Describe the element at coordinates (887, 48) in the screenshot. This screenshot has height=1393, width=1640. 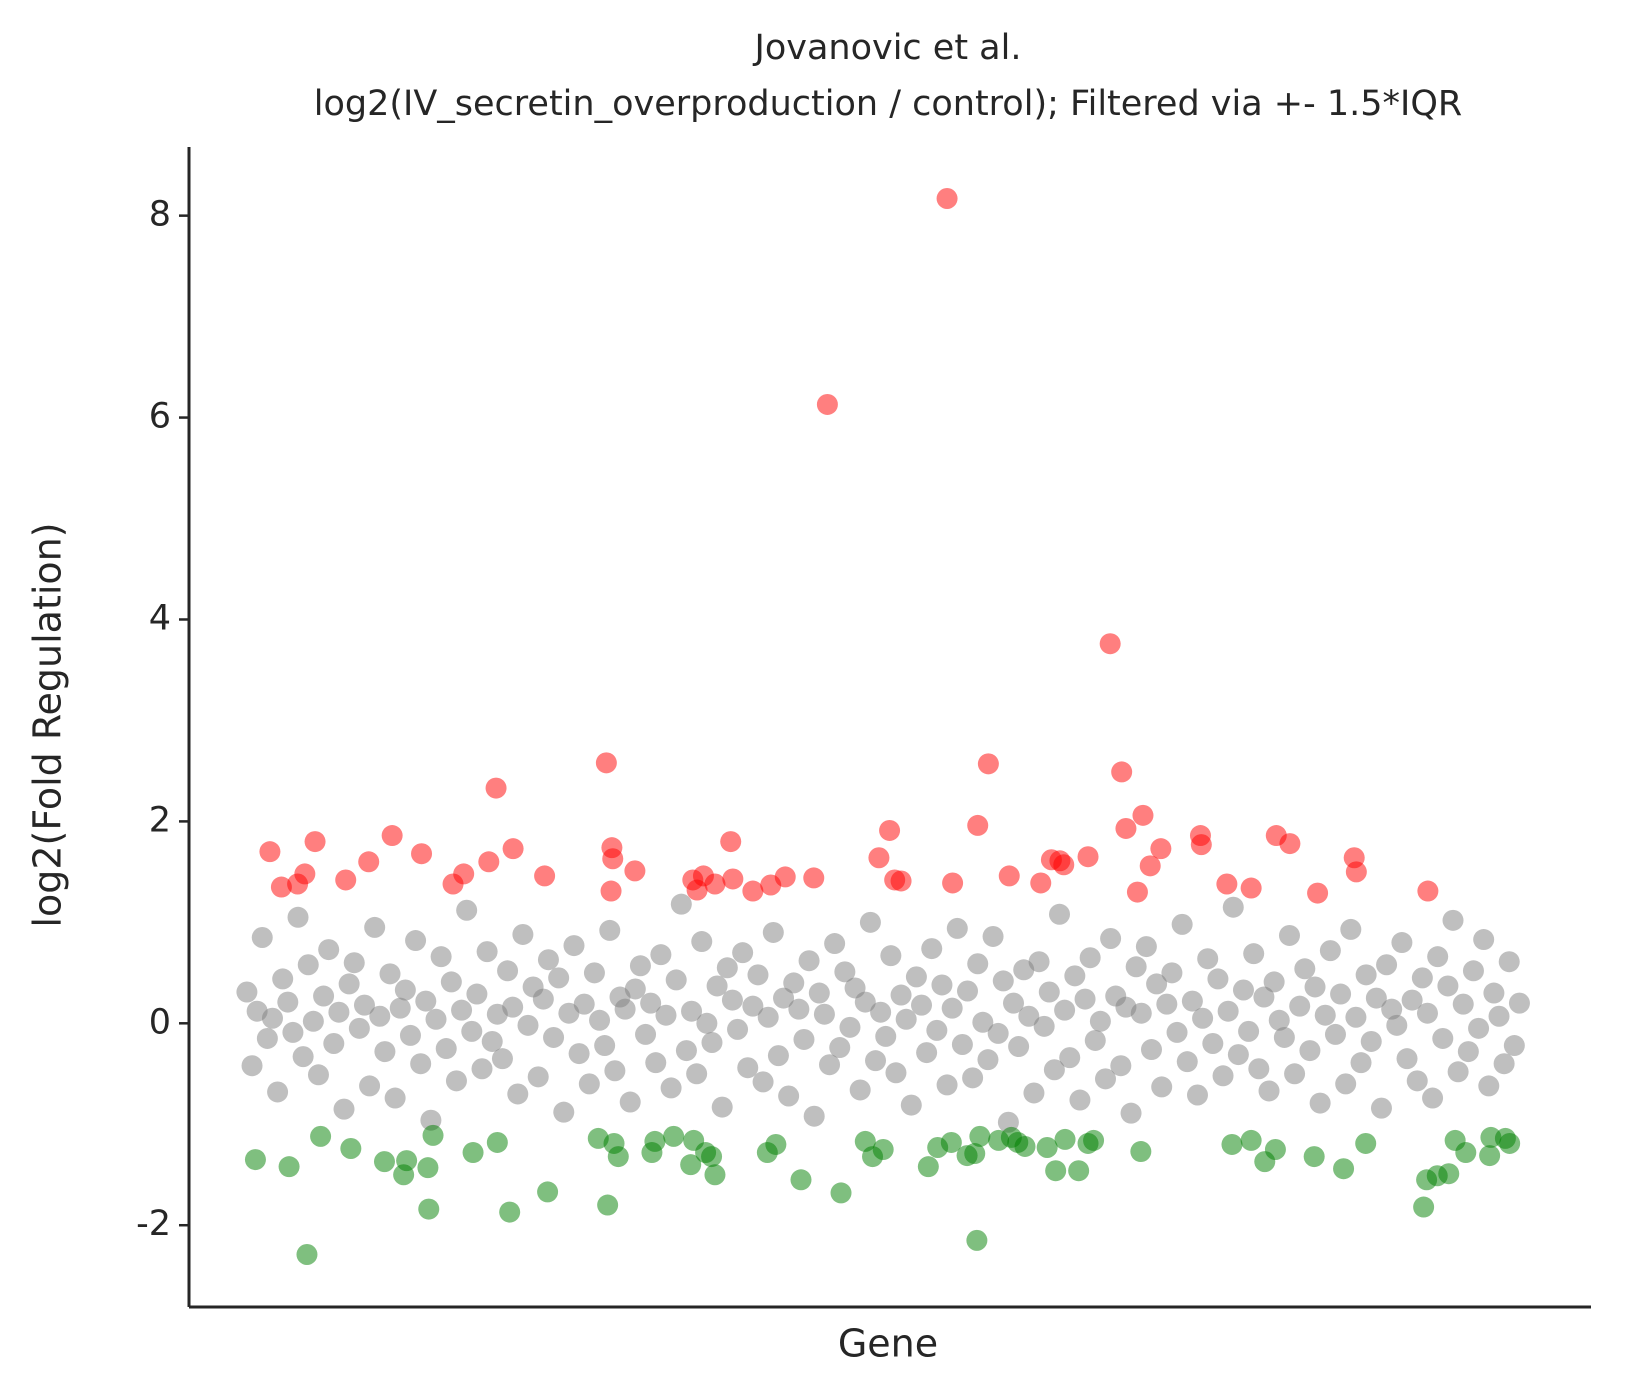
I see `chart-title: Jovanovic et al.` at that location.